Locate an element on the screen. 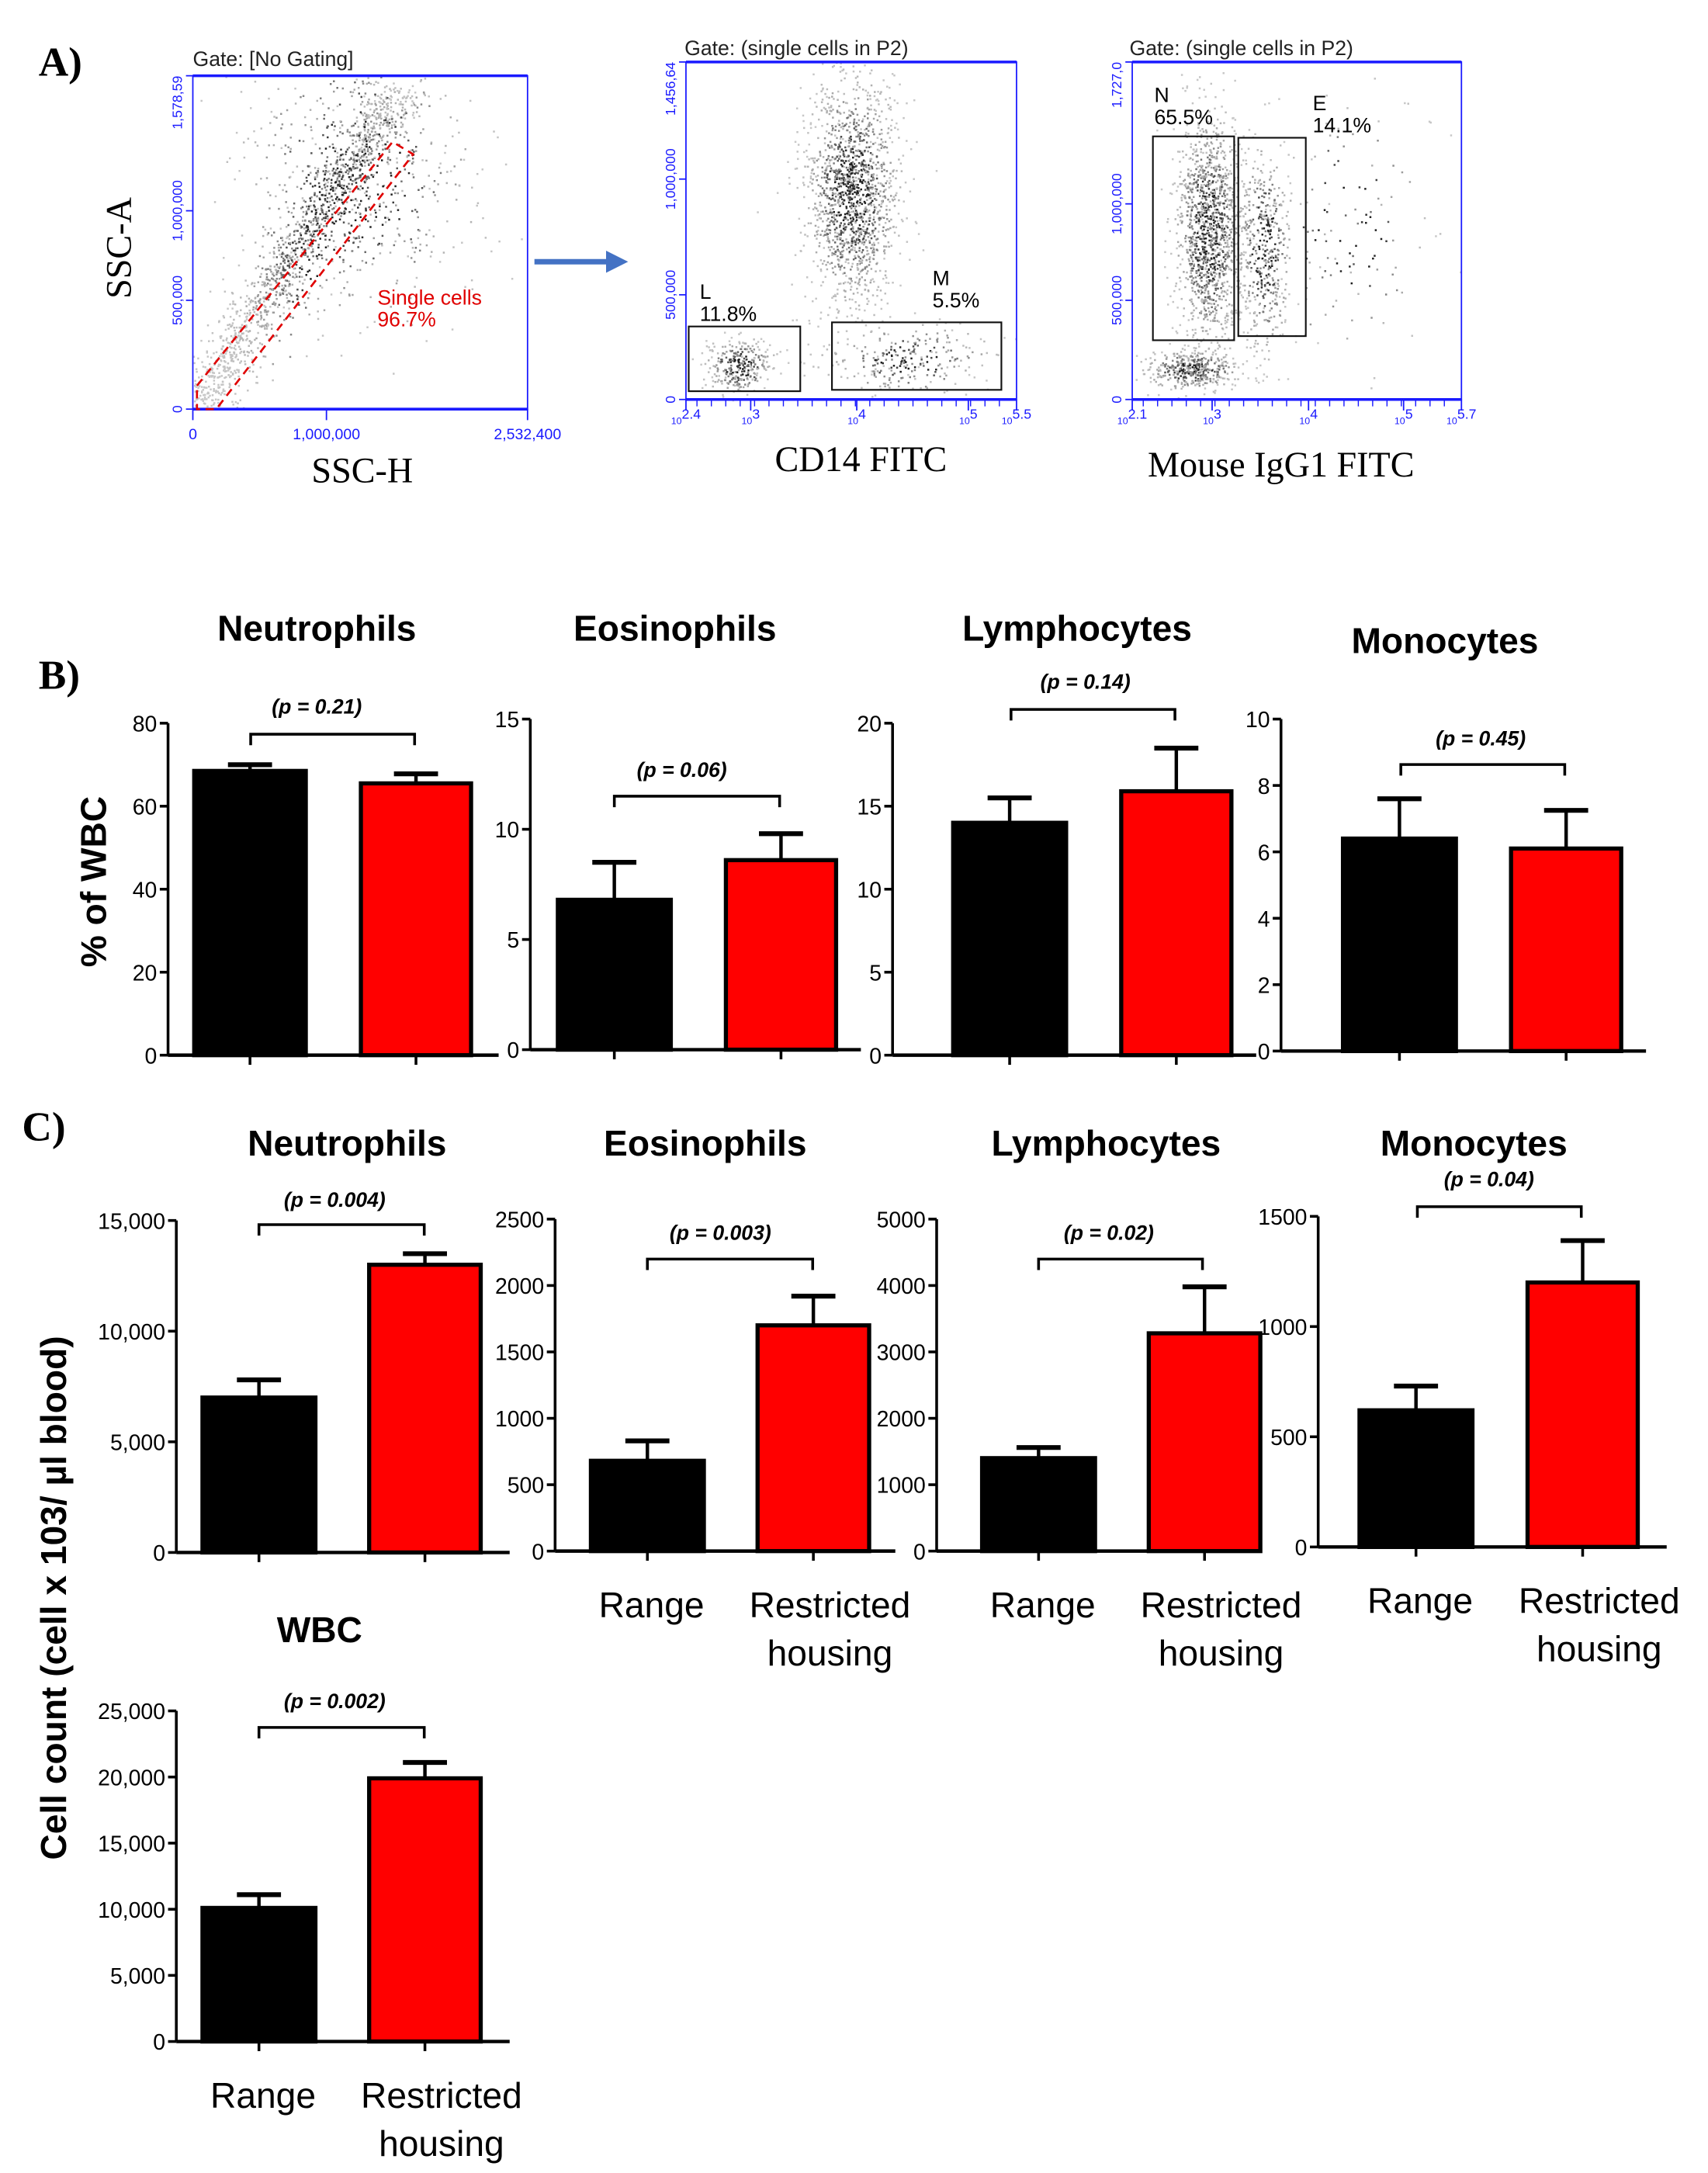  x-tick-exponent: 5 is located at coordinates (974, 414).